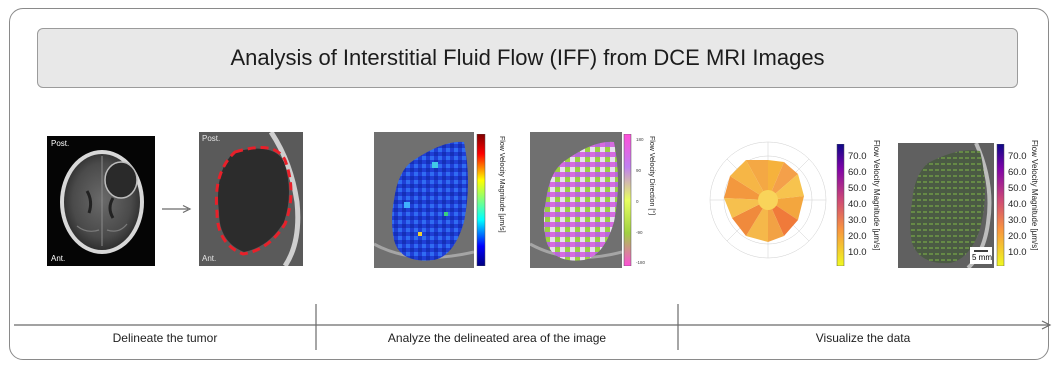 This screenshot has height=367, width=1058. Describe the element at coordinates (857, 236) in the screenshot. I see `rose-tick-6: 20.0` at that location.